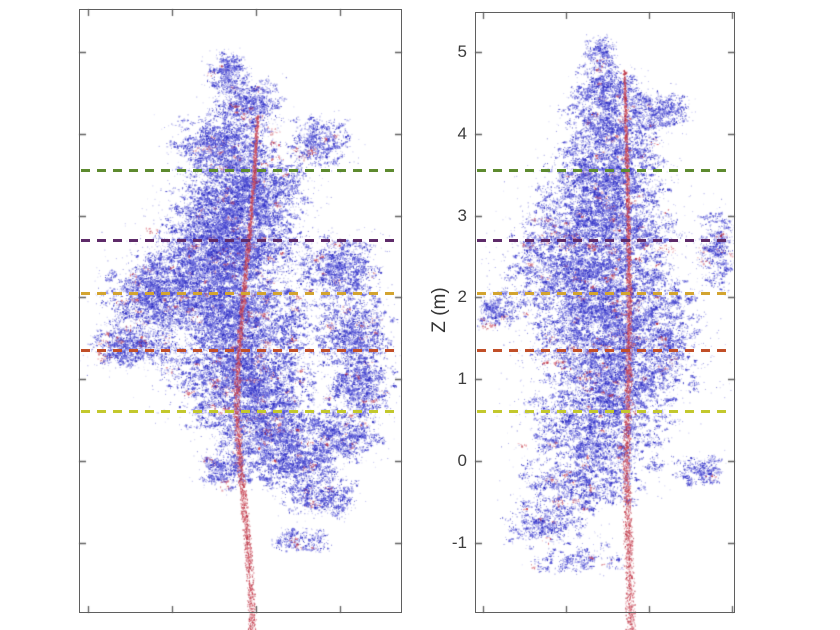 The height and width of the screenshot is (630, 840). Describe the element at coordinates (462, 51) in the screenshot. I see `y-tick-label: 5` at that location.